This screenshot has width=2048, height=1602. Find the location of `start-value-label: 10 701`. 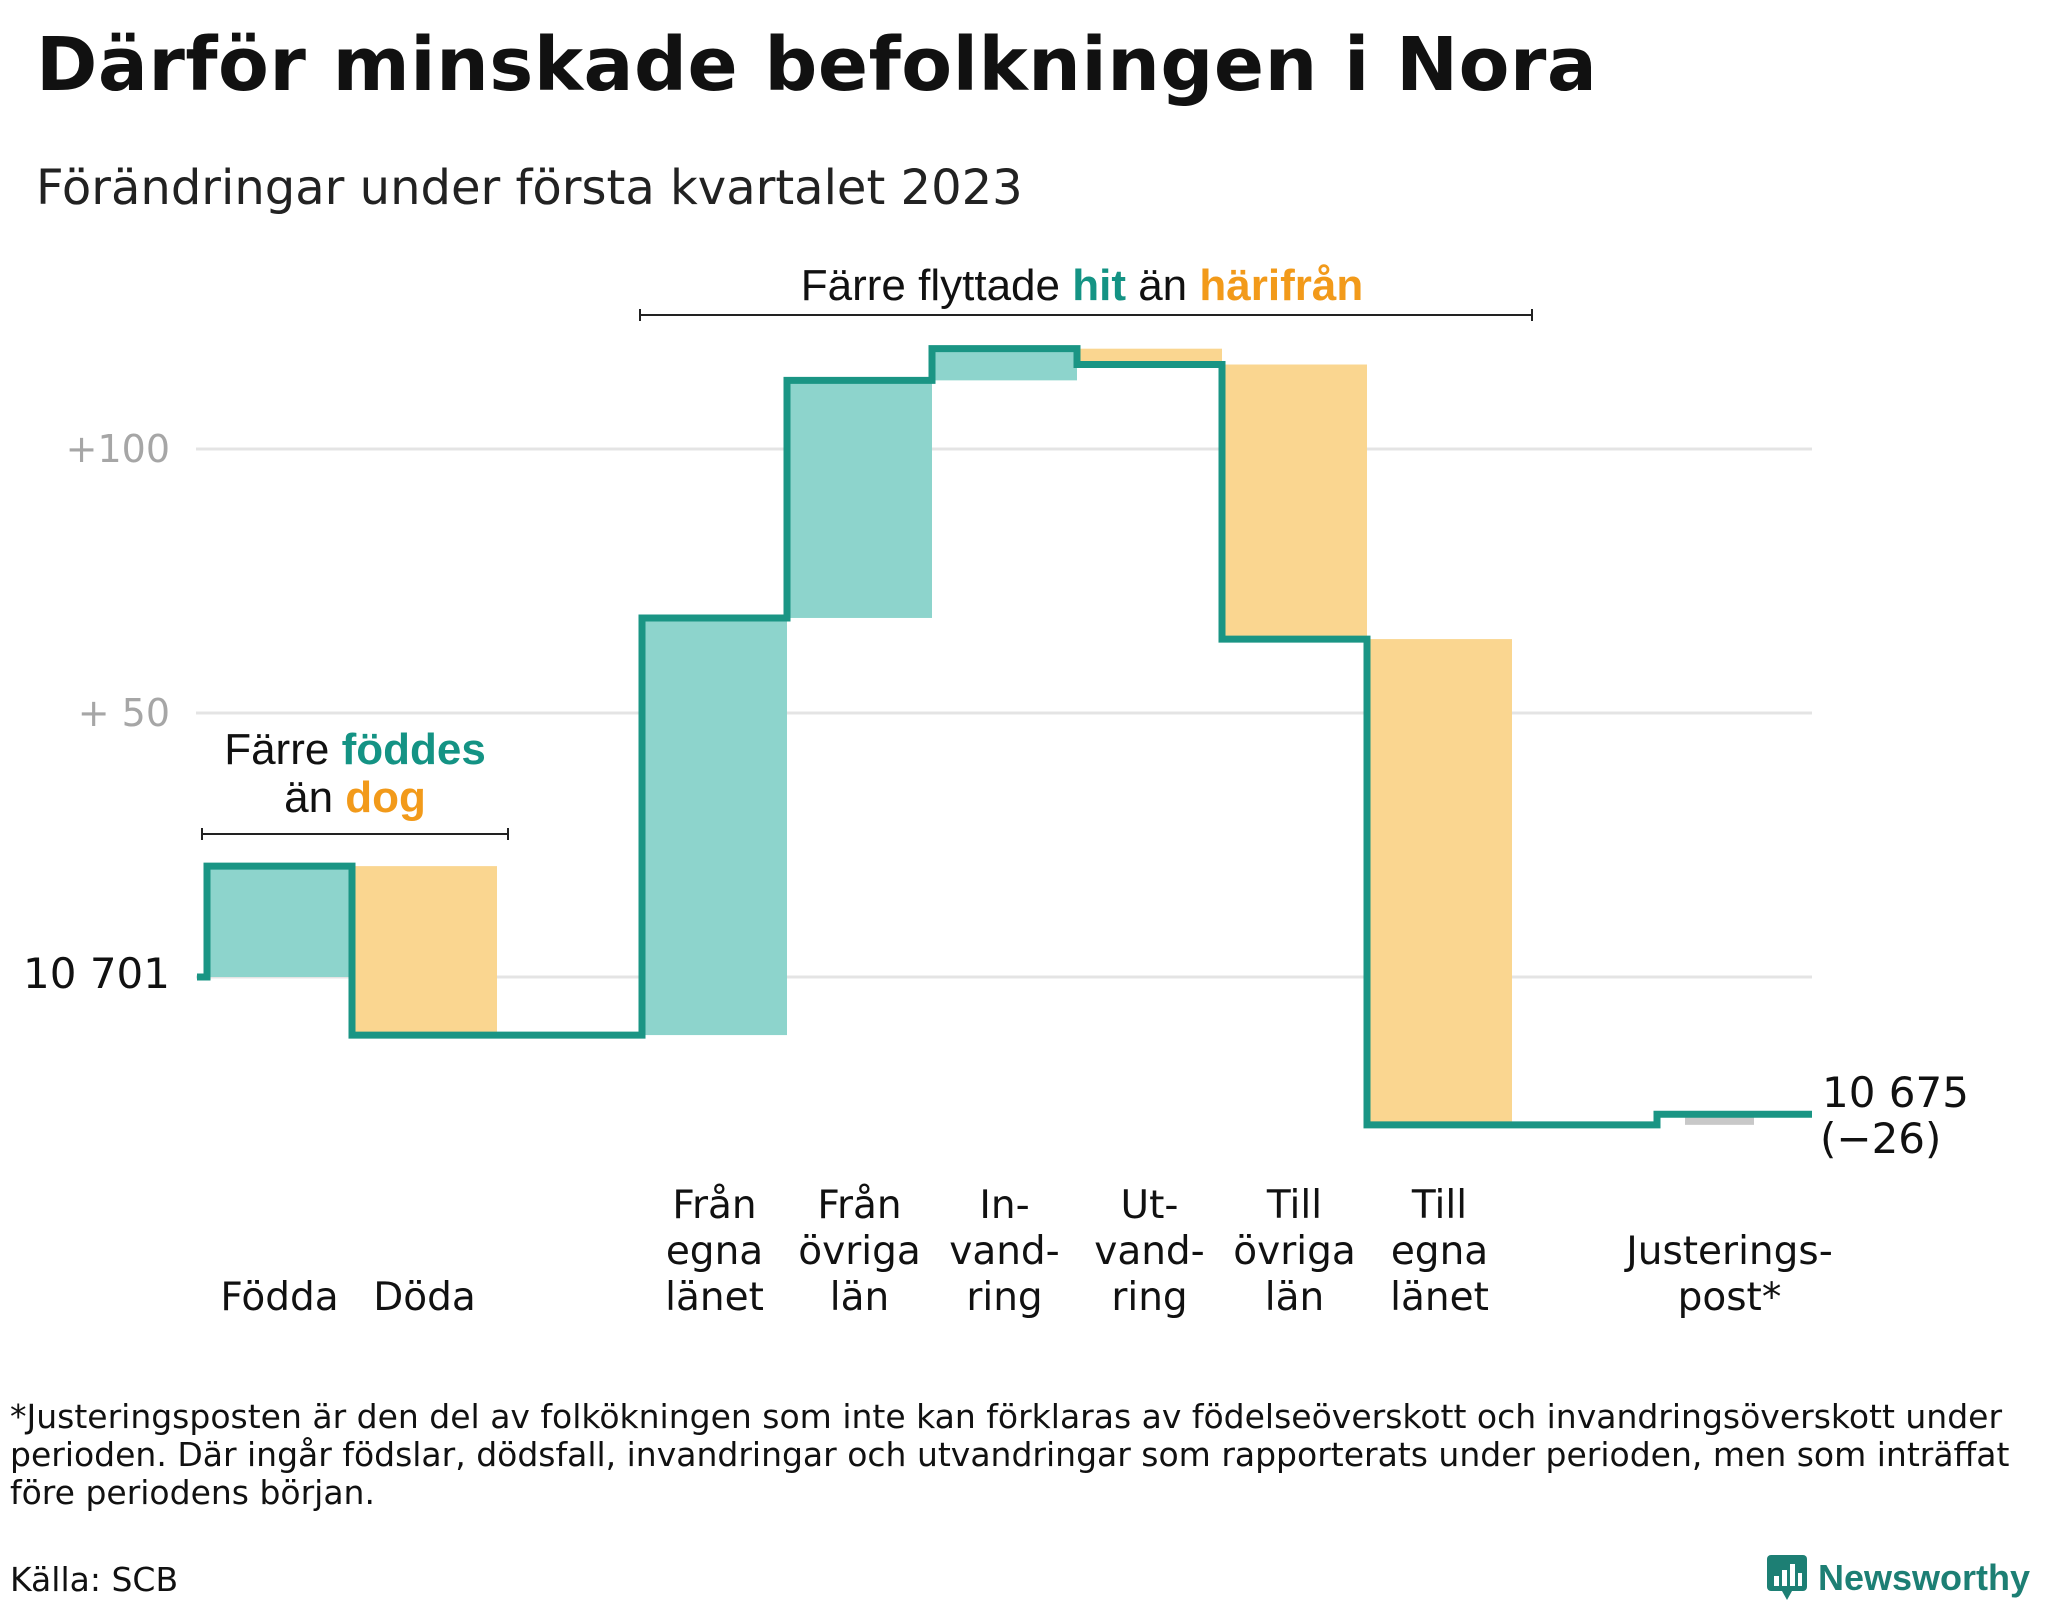

start-value-label: 10 701 is located at coordinates (96, 973).